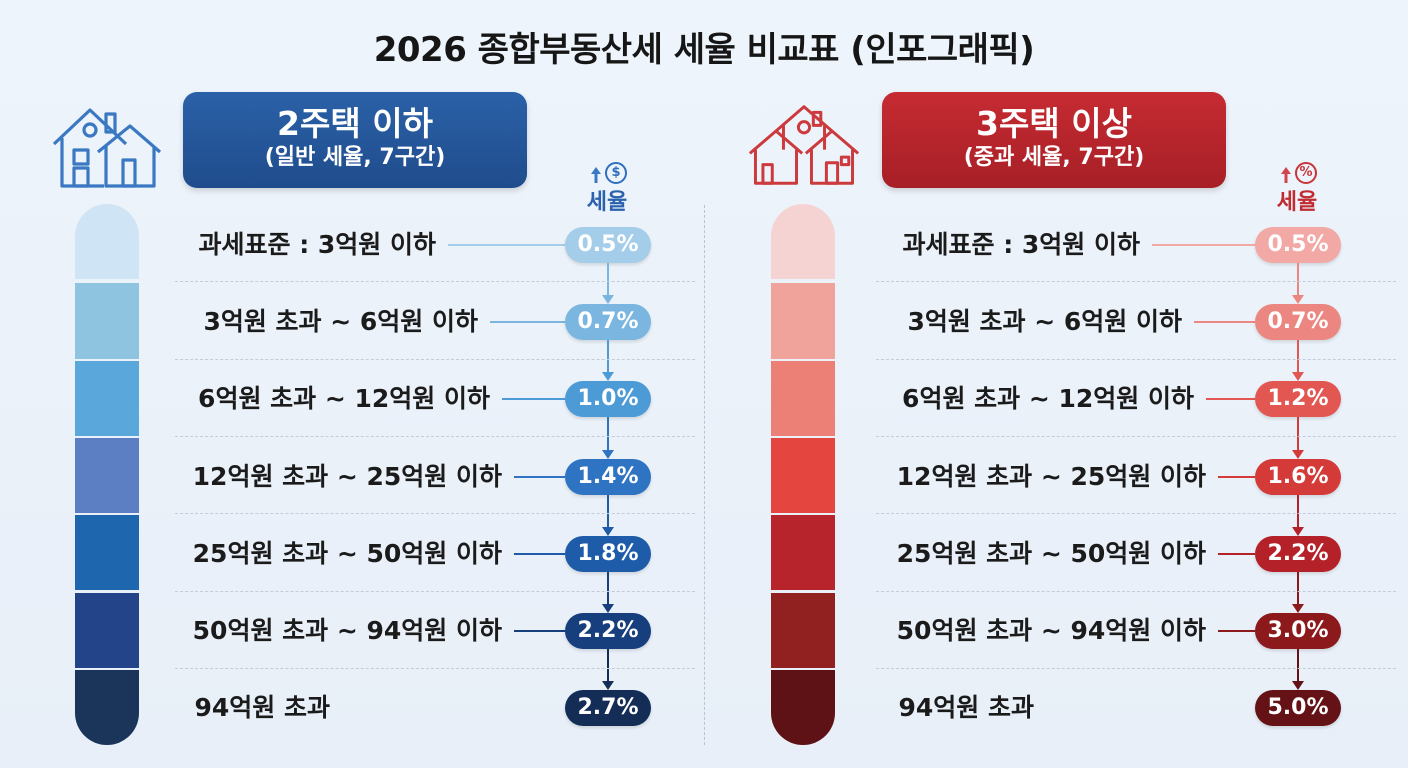 The width and height of the screenshot is (1408, 768). Describe the element at coordinates (1054, 157) in the screenshot. I see `header-subtitle: (중과 세율, 7구간)` at that location.